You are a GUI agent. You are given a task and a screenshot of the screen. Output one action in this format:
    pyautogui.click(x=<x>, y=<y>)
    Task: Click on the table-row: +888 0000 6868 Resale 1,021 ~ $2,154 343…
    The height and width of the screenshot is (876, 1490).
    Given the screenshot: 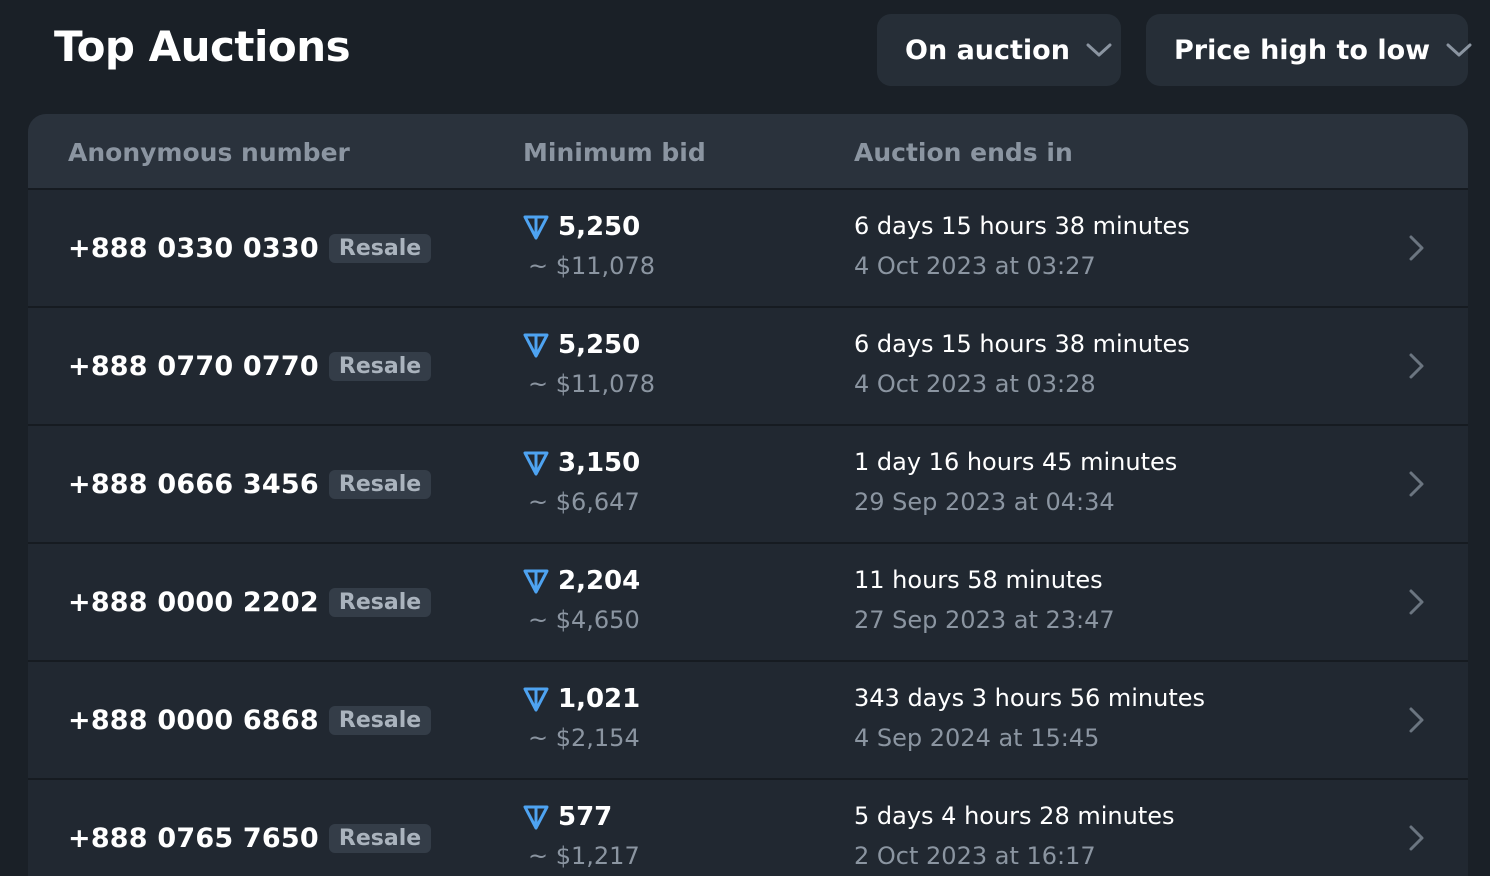 What is the action you would take?
    pyautogui.click(x=748, y=719)
    